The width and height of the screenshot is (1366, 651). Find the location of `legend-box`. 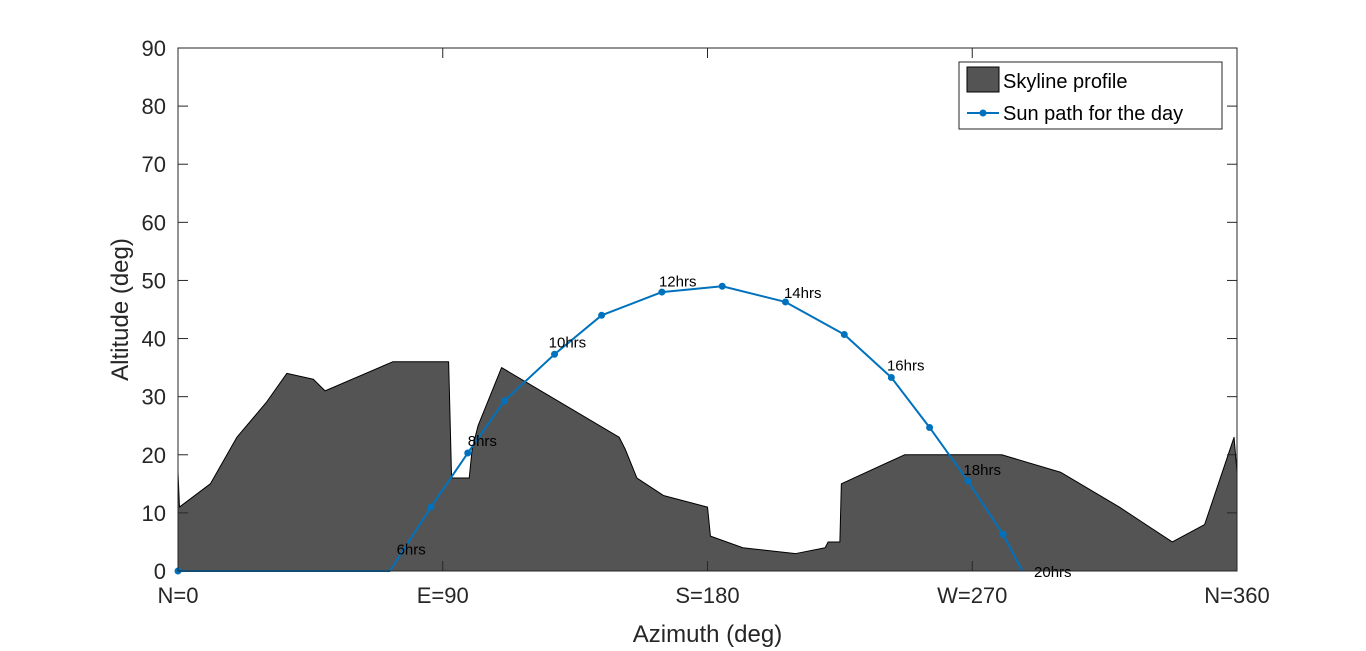

legend-box is located at coordinates (1090, 95).